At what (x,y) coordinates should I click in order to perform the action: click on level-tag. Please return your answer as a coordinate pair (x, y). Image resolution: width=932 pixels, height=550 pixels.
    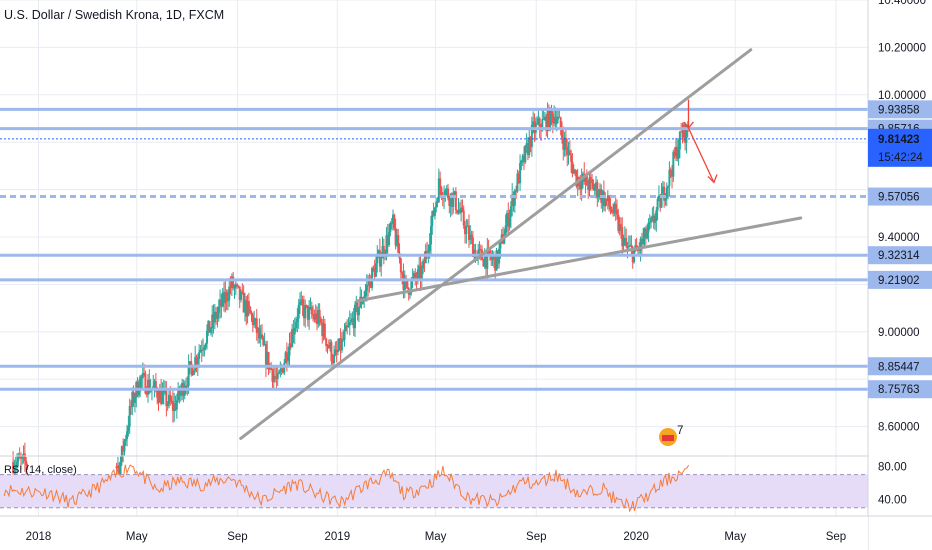
    Looking at the image, I should click on (900, 279).